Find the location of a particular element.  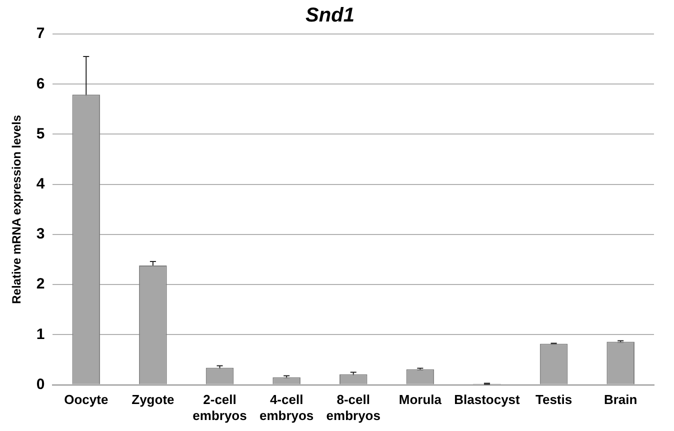

y-tick-label: 2 is located at coordinates (40, 284).